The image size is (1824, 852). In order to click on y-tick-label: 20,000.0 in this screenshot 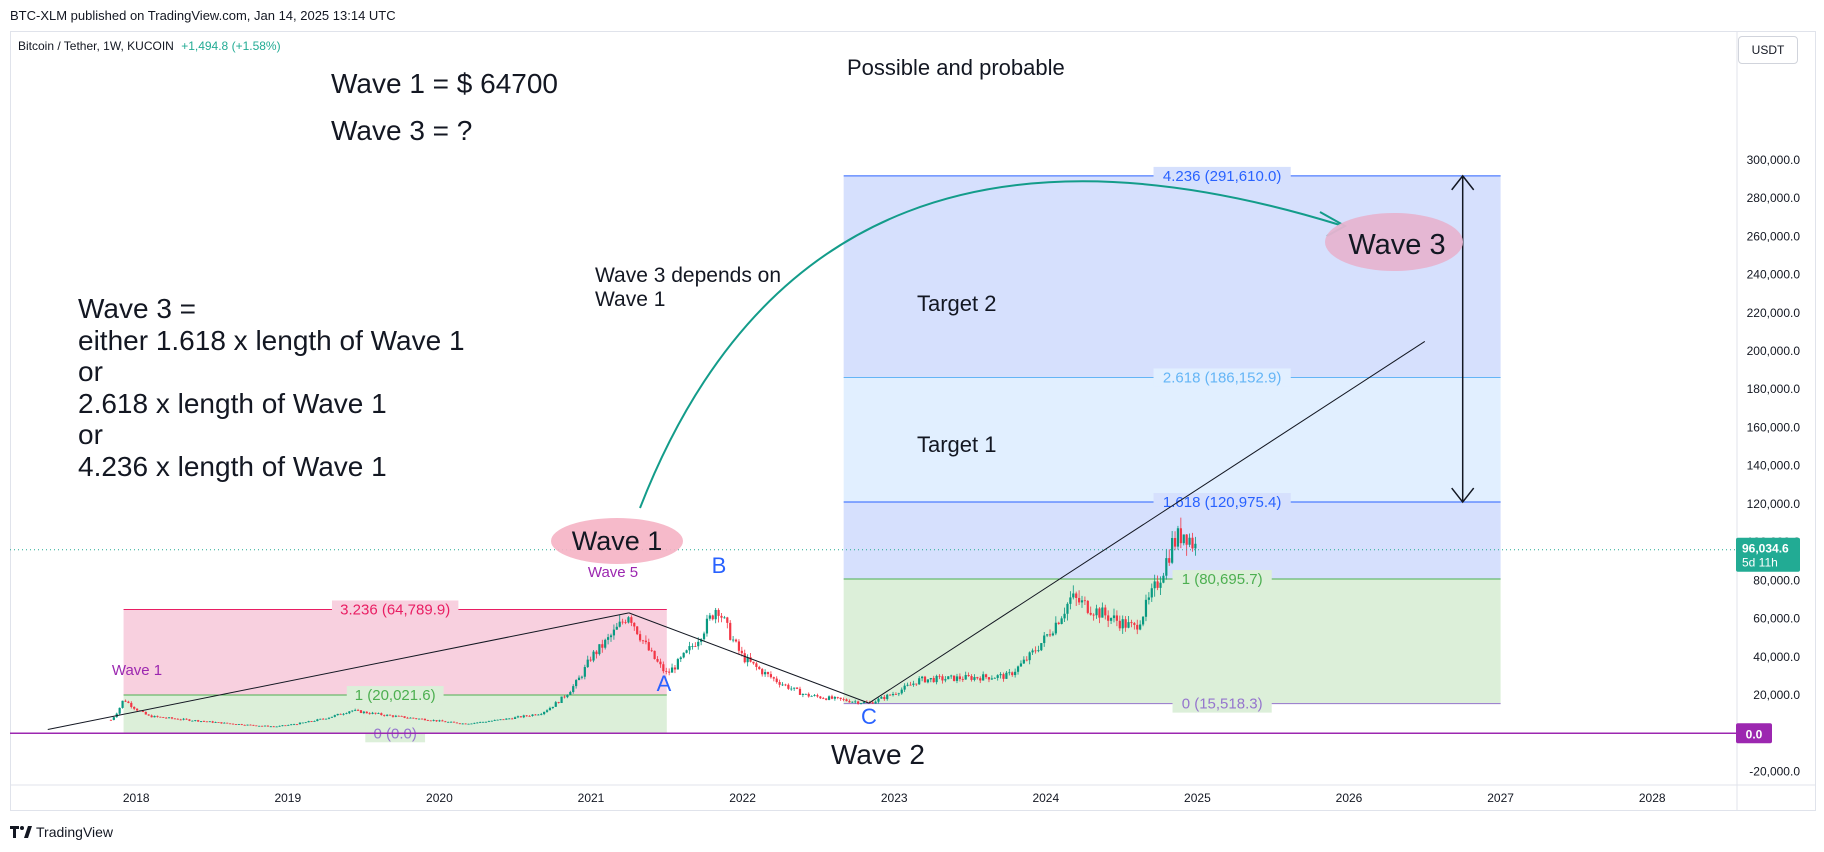, I will do `click(1776, 695)`.